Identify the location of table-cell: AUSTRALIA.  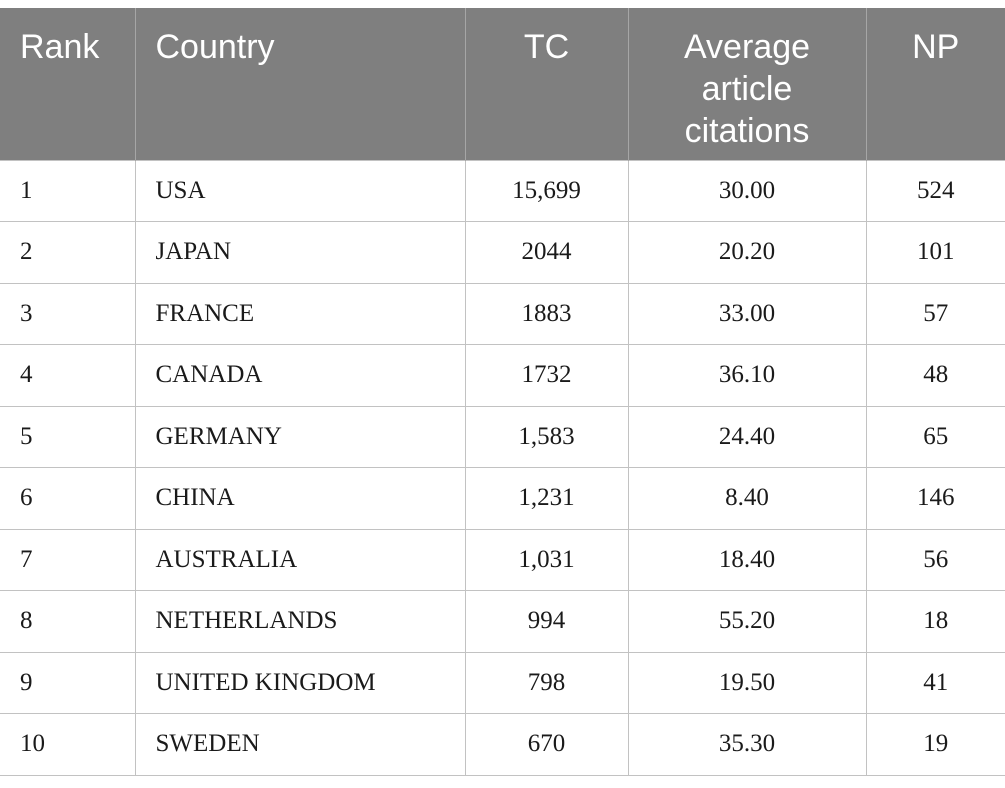
(300, 559).